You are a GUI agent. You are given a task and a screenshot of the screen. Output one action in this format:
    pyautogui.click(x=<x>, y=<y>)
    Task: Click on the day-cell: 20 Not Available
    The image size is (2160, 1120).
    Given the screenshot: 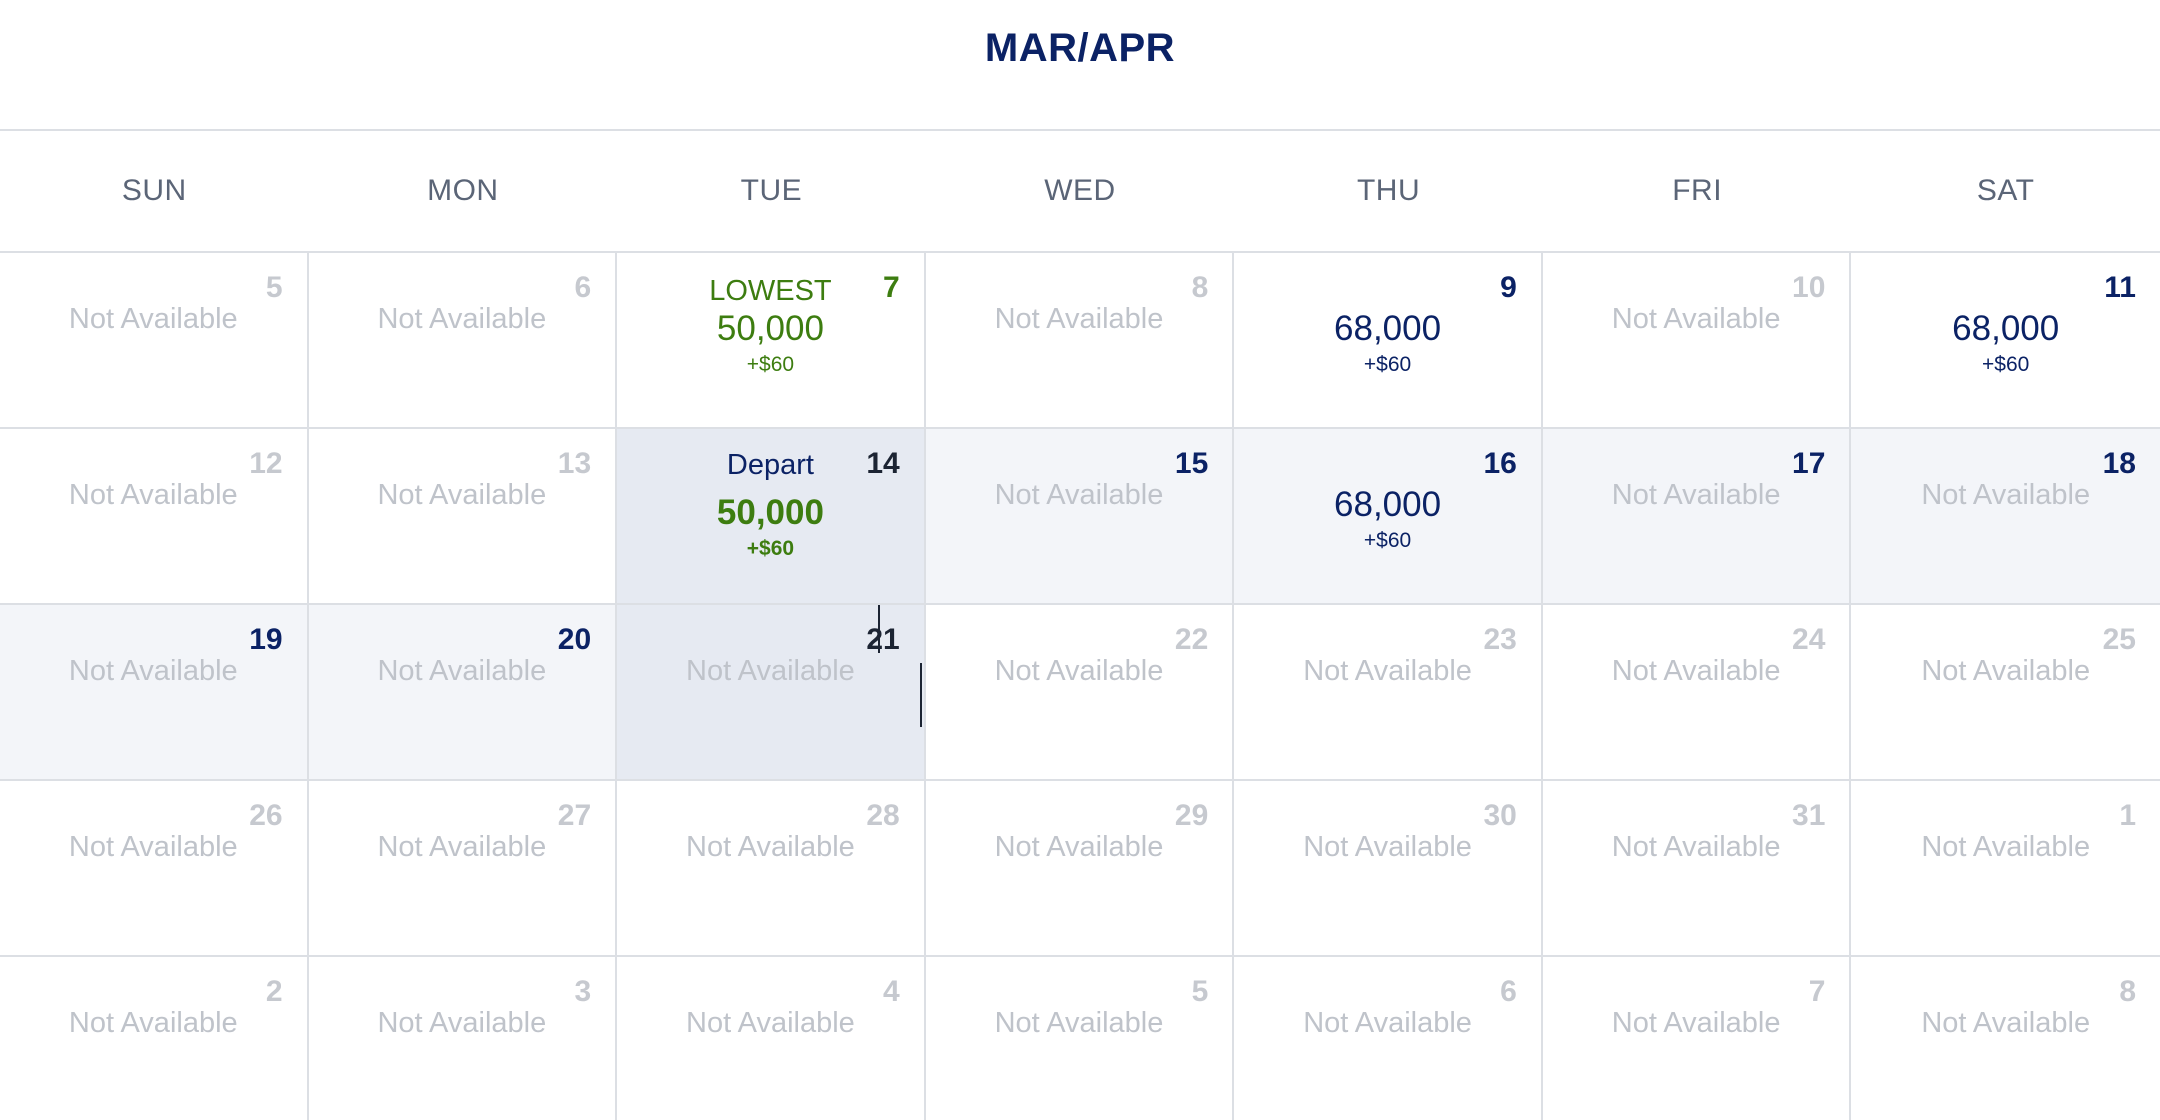 What is the action you would take?
    pyautogui.click(x=463, y=693)
    